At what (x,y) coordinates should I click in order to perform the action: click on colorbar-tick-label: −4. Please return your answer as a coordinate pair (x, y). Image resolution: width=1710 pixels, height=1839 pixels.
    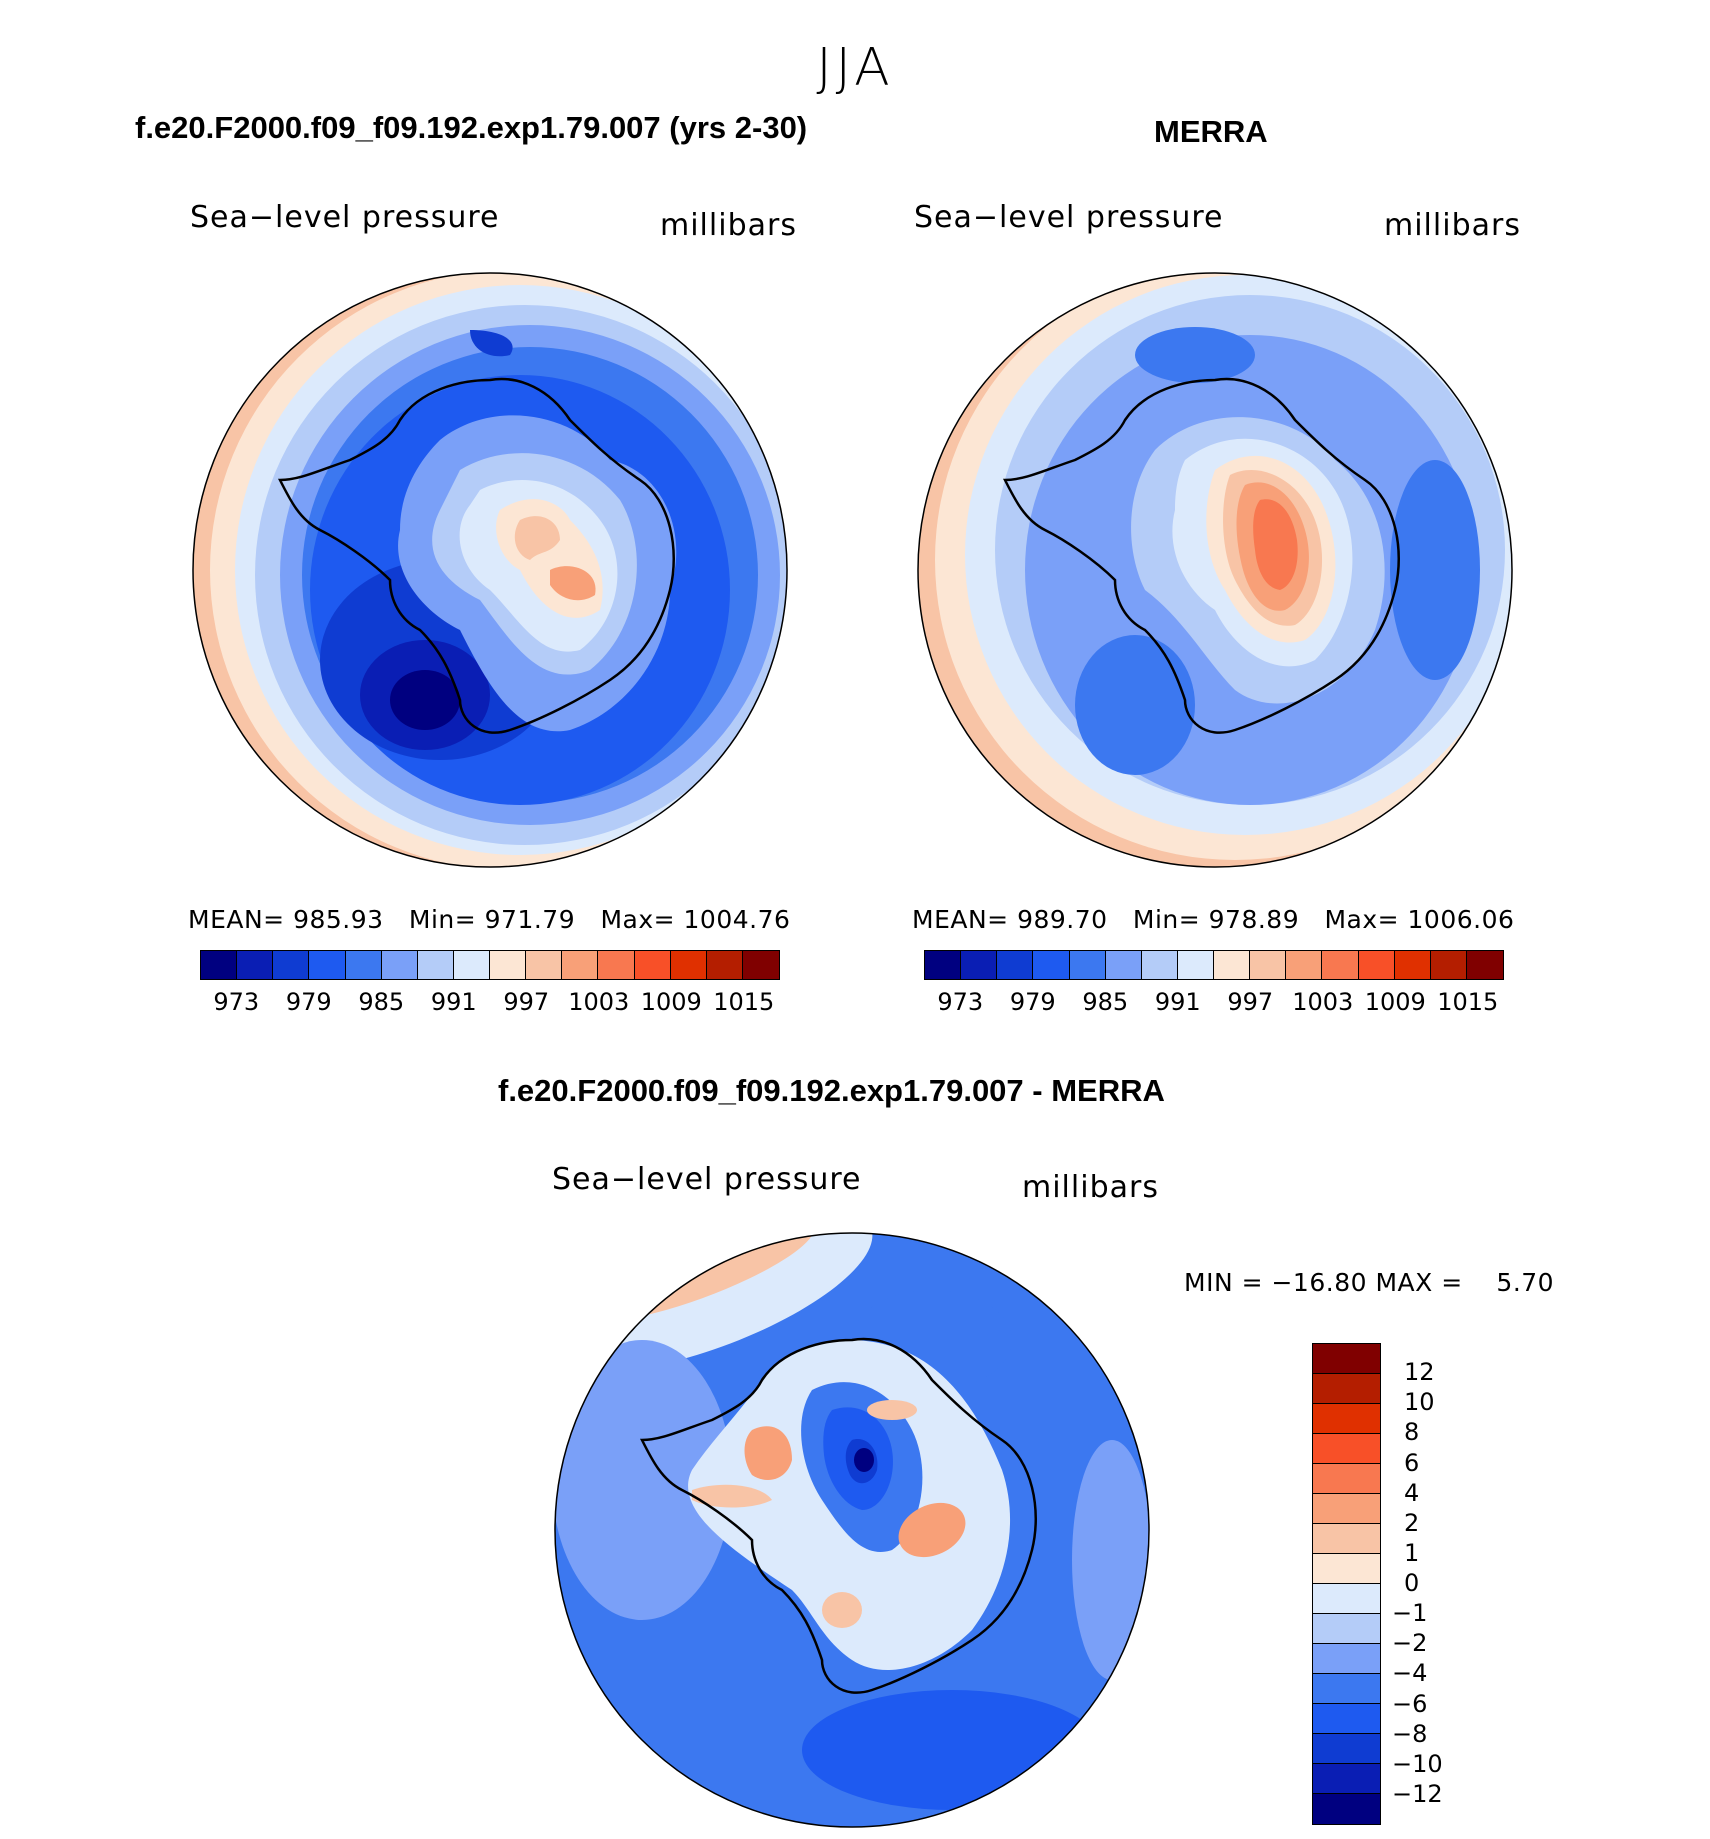
    Looking at the image, I should click on (1410, 1673).